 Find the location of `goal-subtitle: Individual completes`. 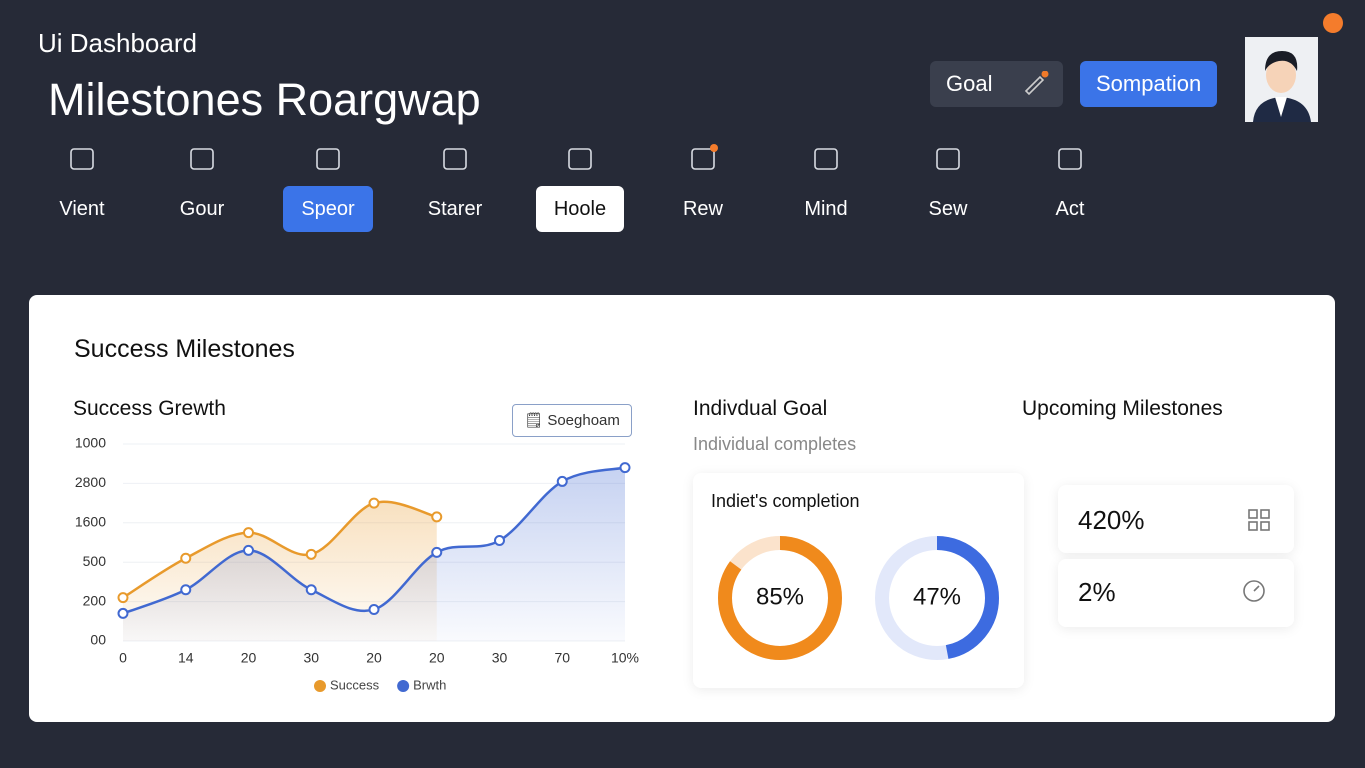

goal-subtitle: Individual completes is located at coordinates (775, 444).